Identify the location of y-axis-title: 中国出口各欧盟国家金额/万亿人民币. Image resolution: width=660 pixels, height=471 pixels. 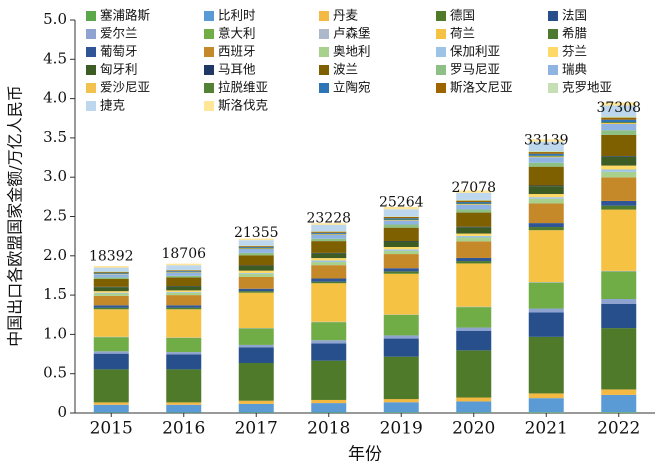
(15, 215).